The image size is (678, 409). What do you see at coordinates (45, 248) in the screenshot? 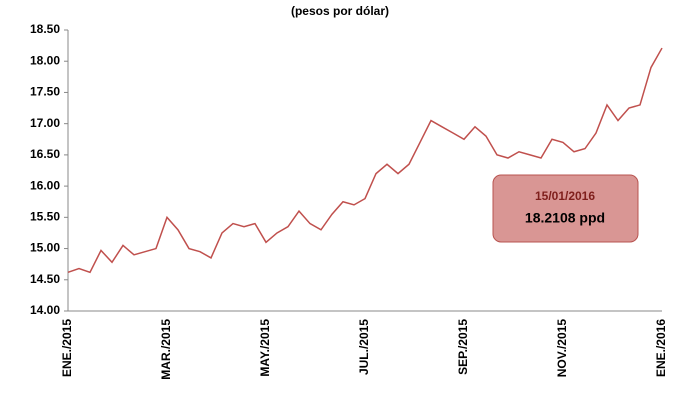
I see `y-tick-label: 15.00` at bounding box center [45, 248].